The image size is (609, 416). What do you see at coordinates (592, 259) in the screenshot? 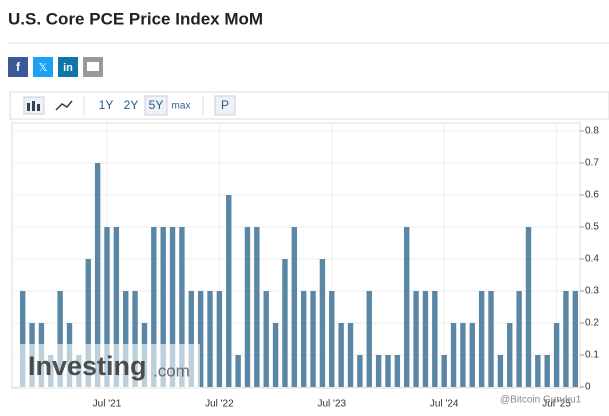
I see `y-tick-label: 0.4` at bounding box center [592, 259].